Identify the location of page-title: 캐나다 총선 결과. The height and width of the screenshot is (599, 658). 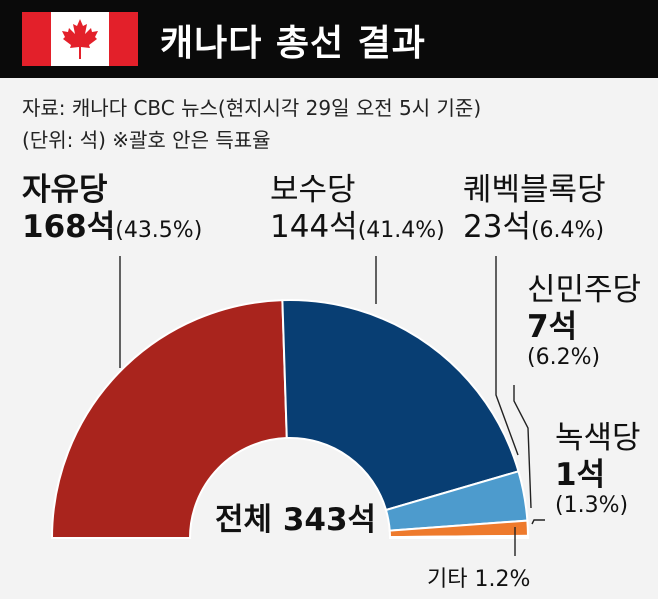
(293, 43).